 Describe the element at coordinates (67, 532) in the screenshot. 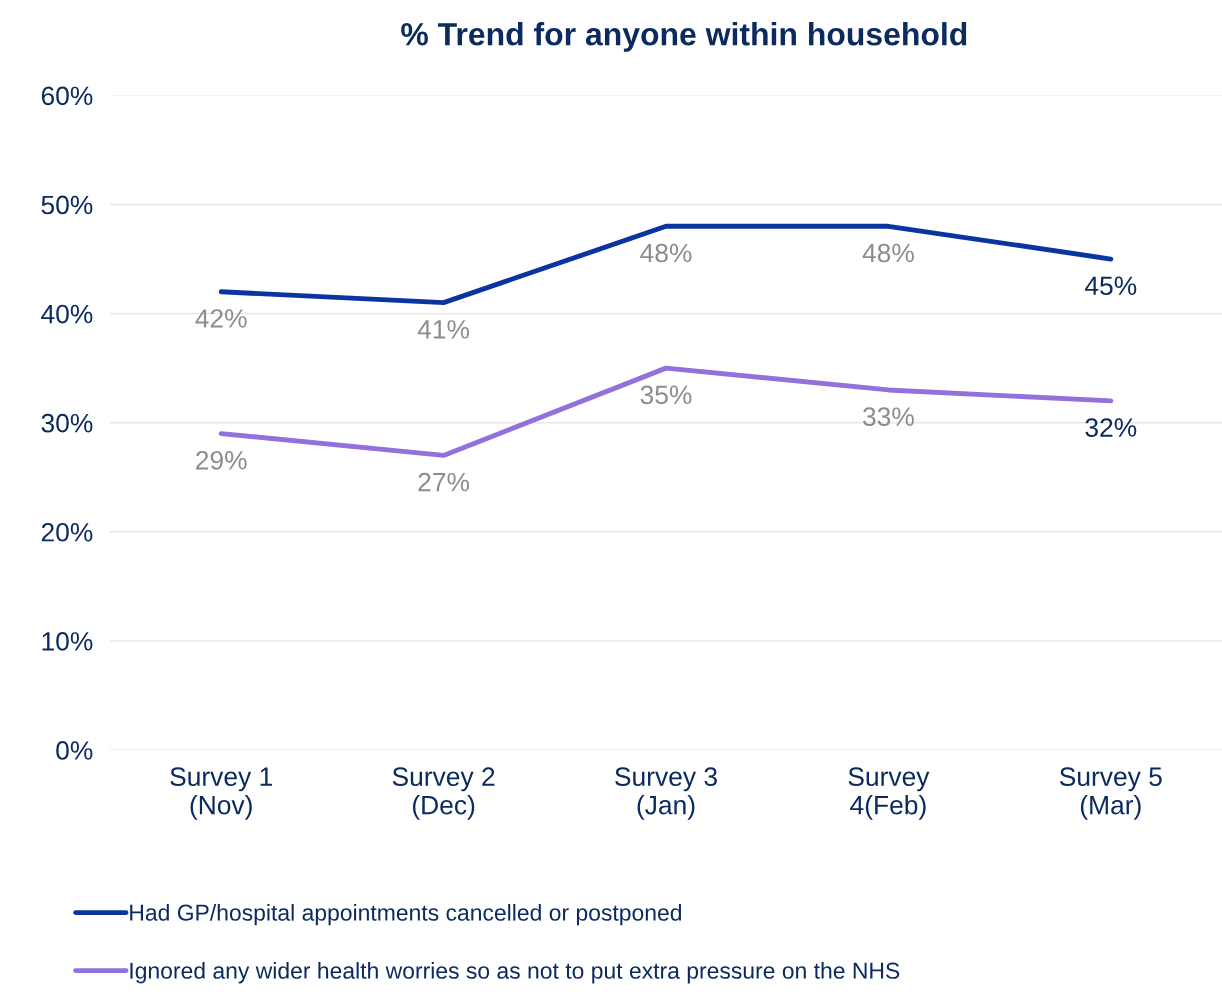

I see `y-tick-label: 20%` at that location.